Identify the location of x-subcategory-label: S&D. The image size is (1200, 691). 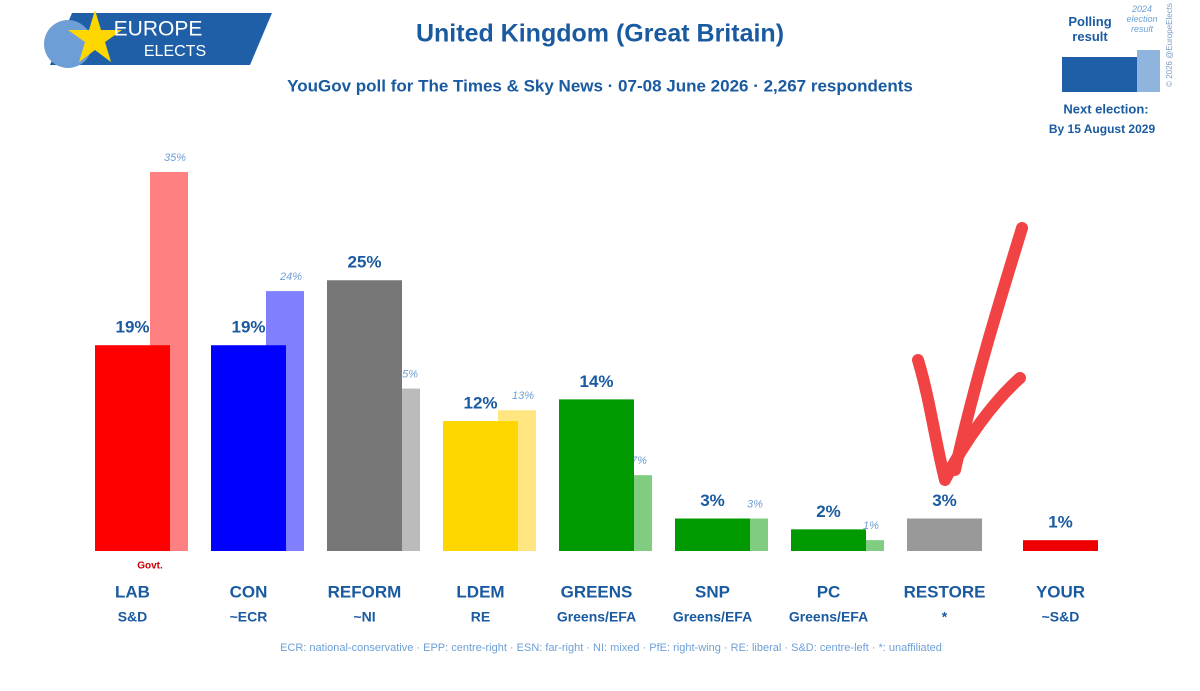
(133, 617).